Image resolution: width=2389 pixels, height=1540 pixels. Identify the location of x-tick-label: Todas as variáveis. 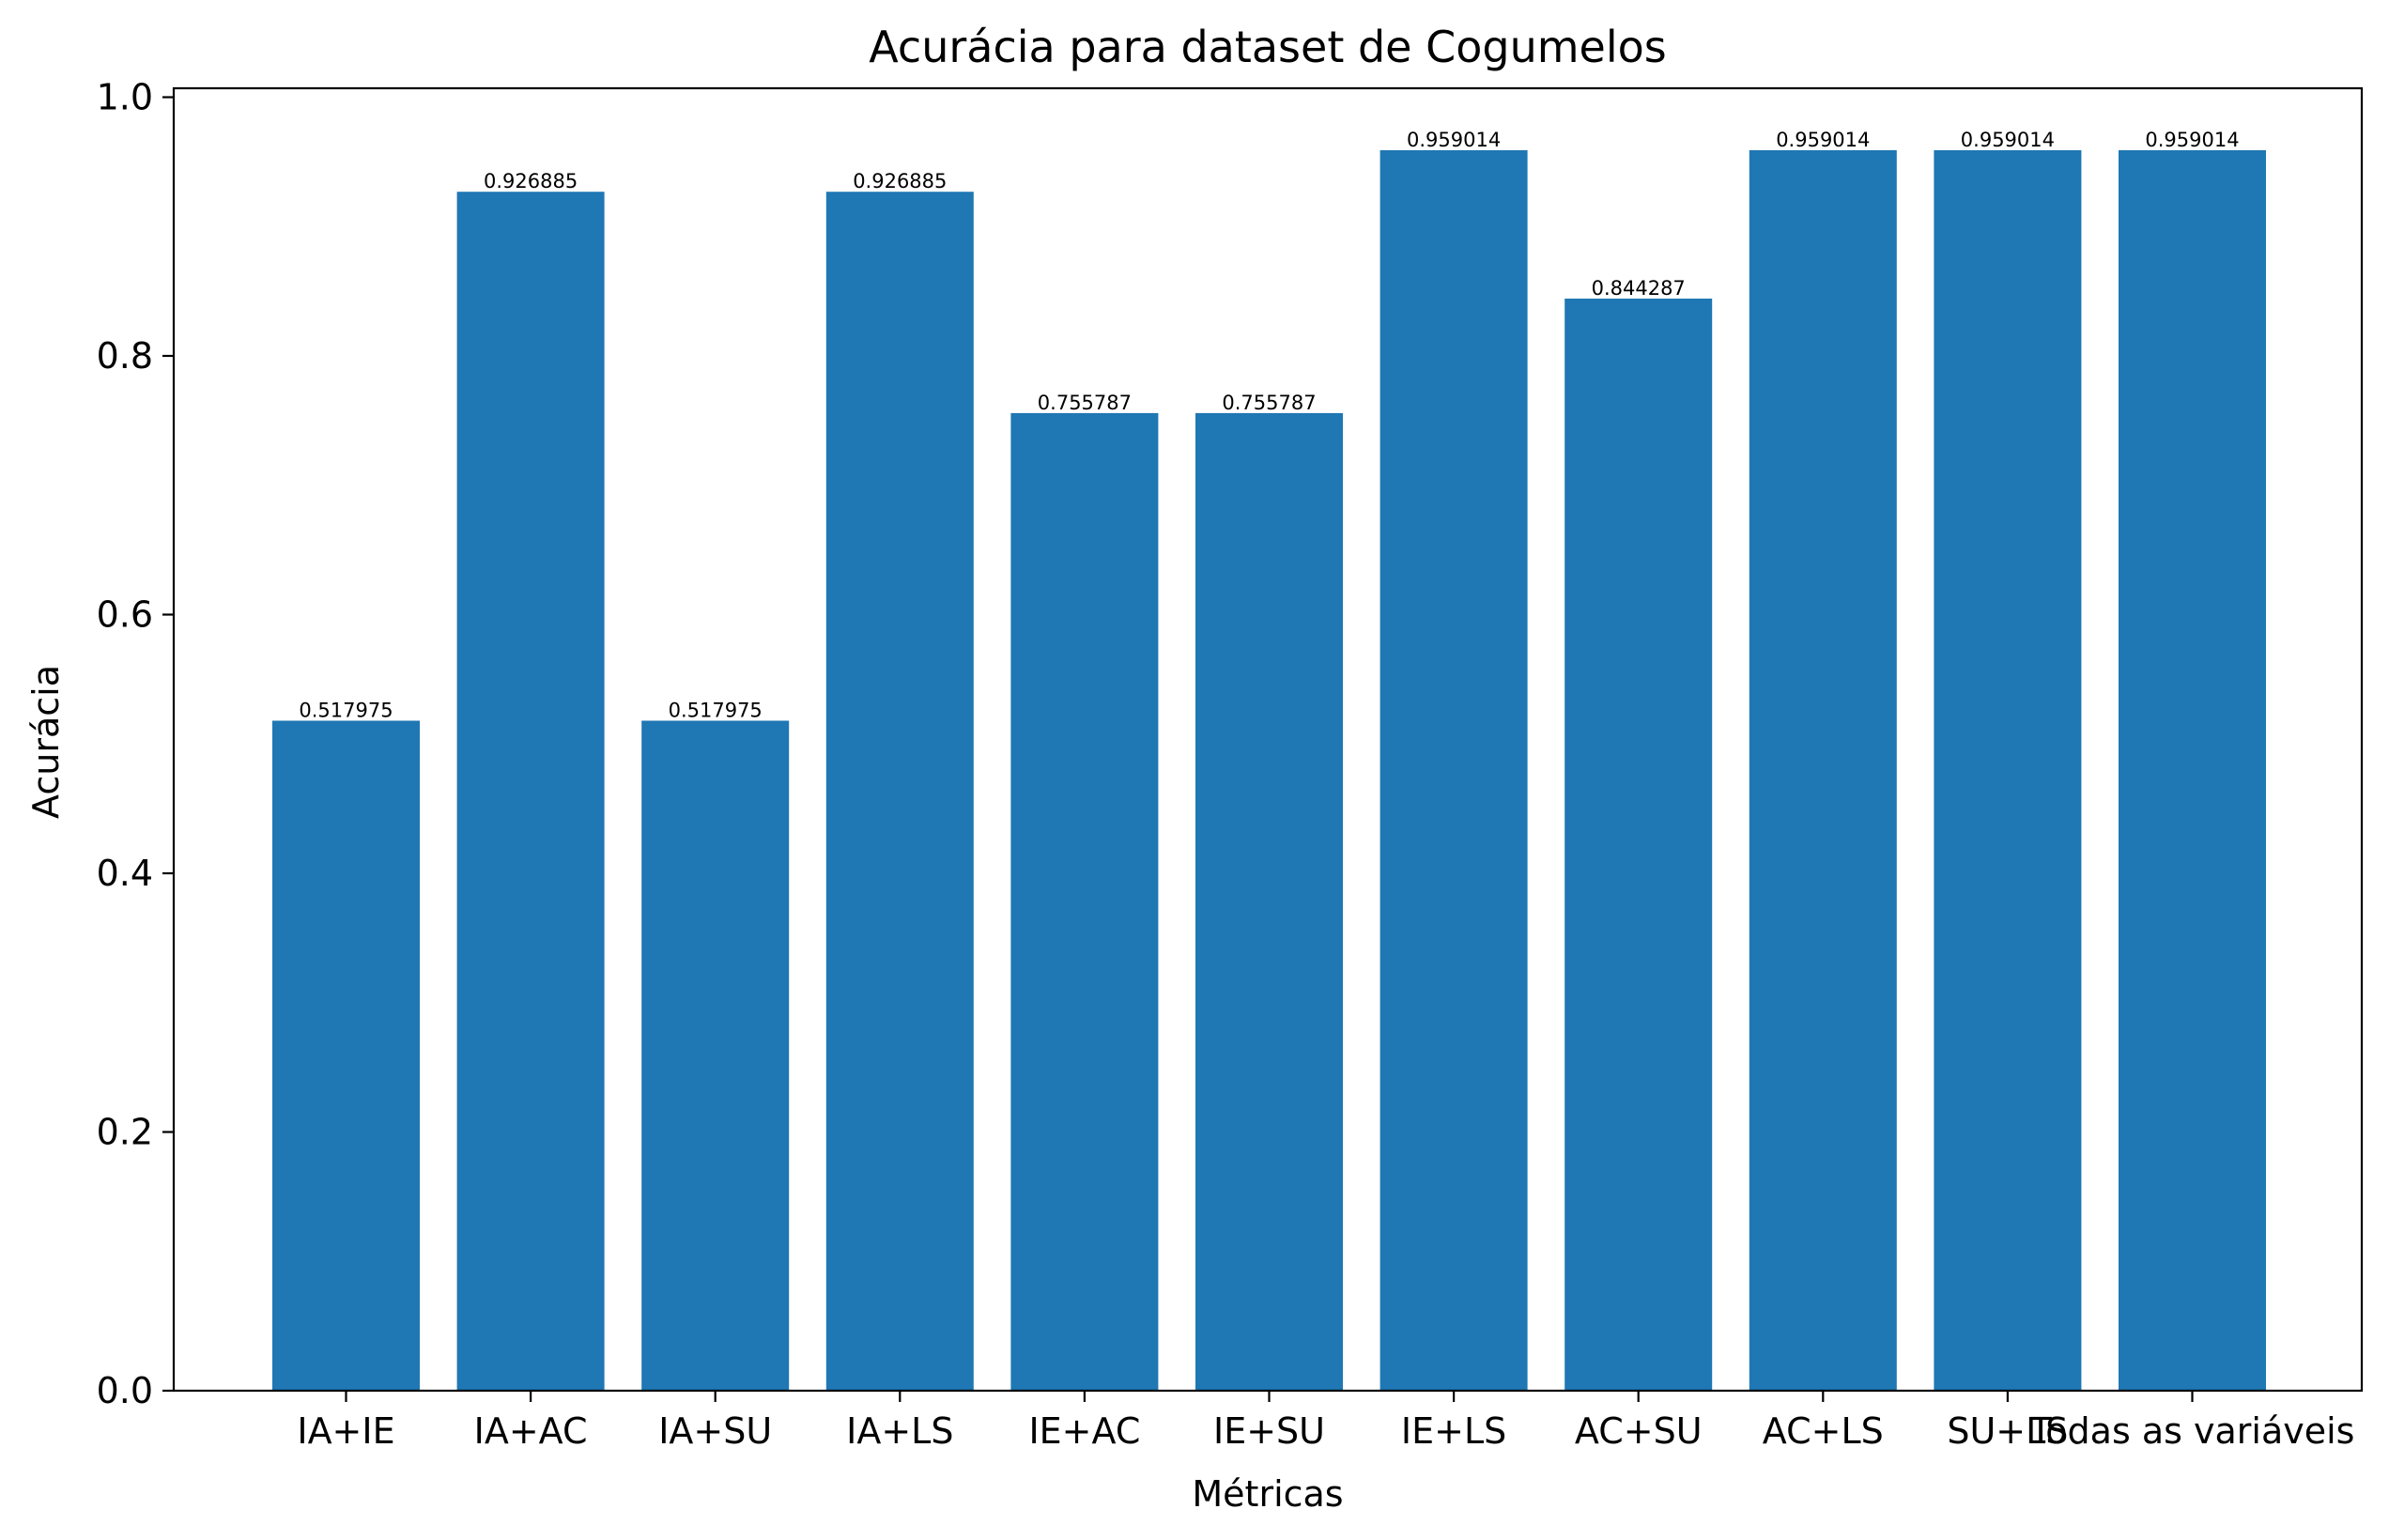
(2192, 1431).